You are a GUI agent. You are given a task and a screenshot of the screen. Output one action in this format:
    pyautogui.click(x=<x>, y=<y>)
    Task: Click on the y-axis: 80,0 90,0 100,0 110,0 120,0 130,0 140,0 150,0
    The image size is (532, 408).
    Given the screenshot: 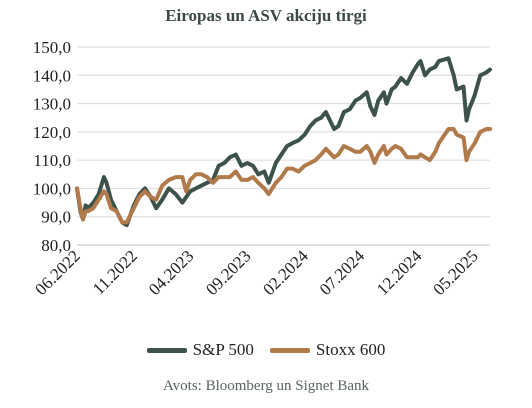 What is the action you would take?
    pyautogui.click(x=52, y=146)
    